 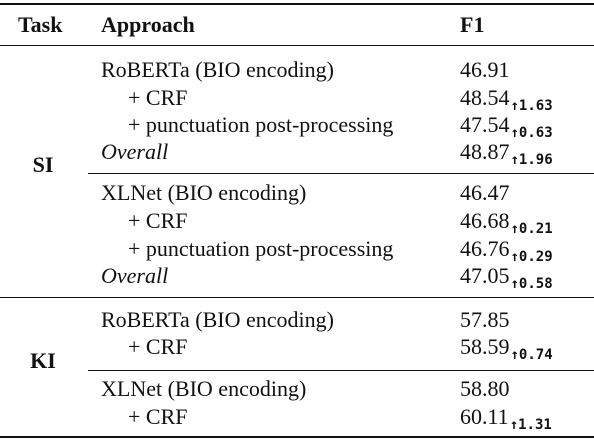 I want to click on f1-cell: 60.11↑1.31, so click(x=506, y=418).